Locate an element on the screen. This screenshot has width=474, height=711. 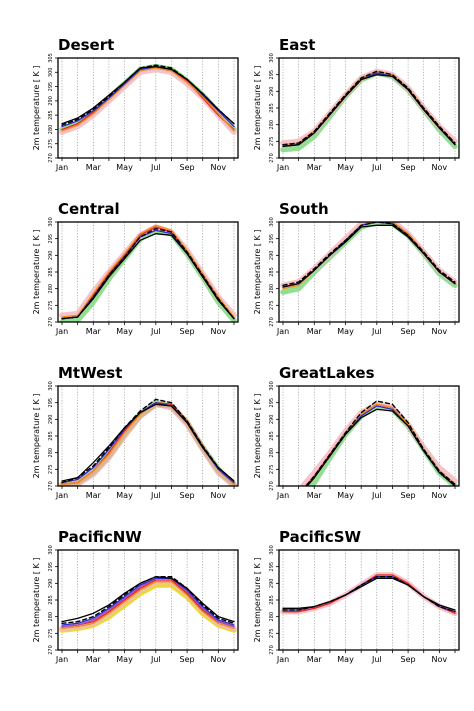
panel-title: Desert is located at coordinates (86, 45).